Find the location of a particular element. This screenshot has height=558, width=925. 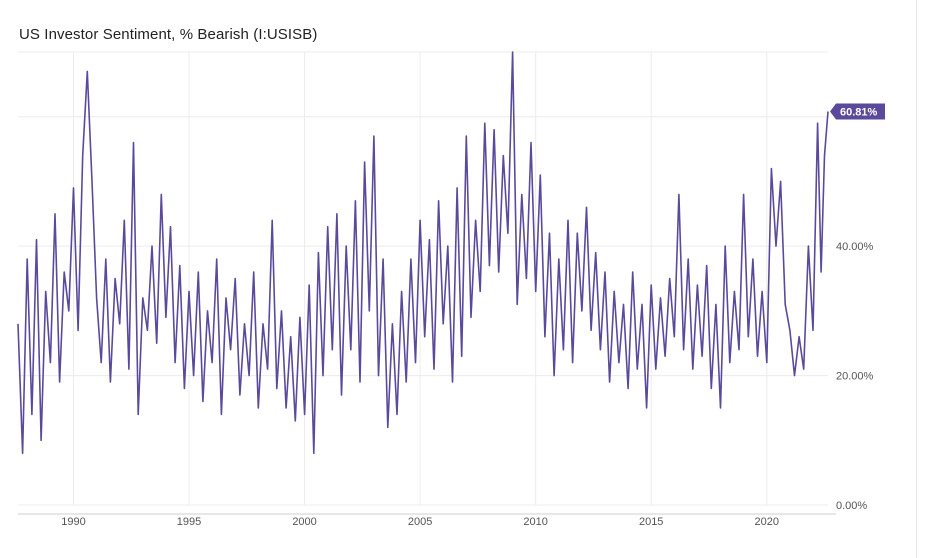

x-tick-label: 1995 is located at coordinates (189, 522).